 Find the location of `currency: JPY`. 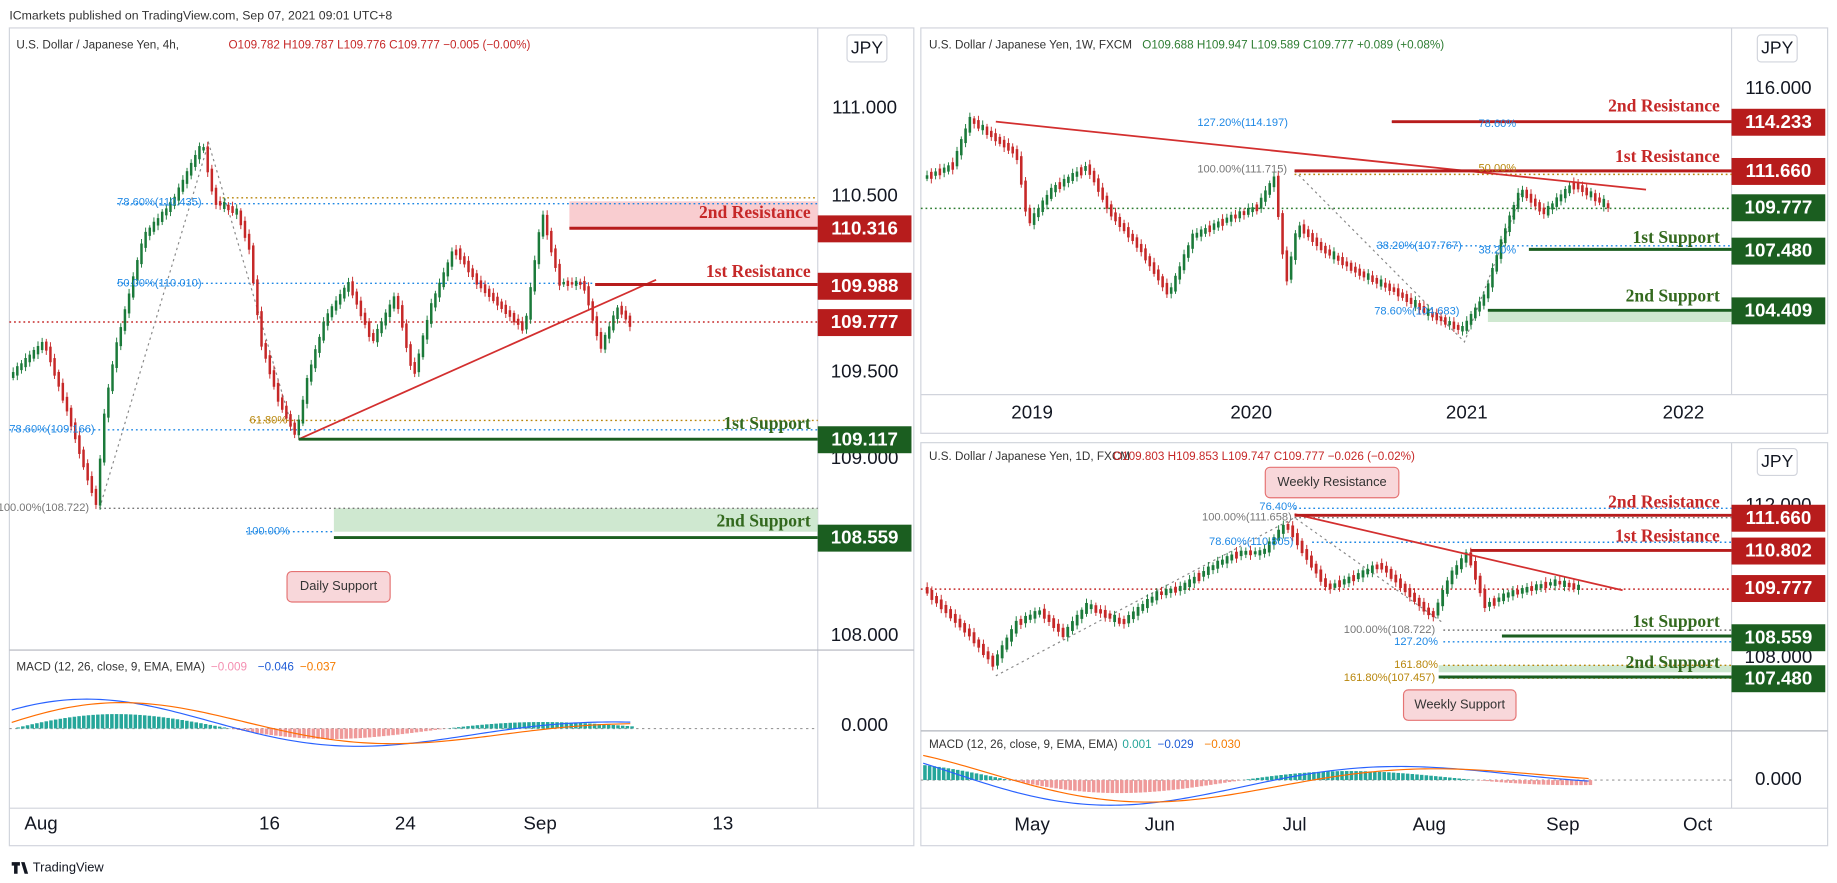

currency: JPY is located at coordinates (1777, 48).